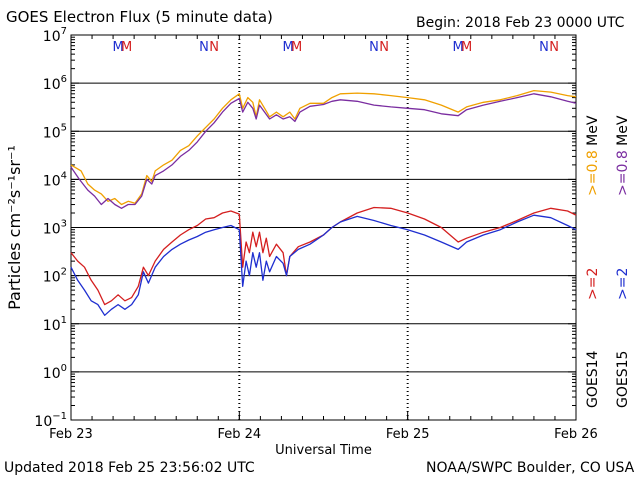 The width and height of the screenshot is (640, 480). Describe the element at coordinates (139, 17) in the screenshot. I see `chart-title: GOES Electron Flux (5 minute data)` at that location.